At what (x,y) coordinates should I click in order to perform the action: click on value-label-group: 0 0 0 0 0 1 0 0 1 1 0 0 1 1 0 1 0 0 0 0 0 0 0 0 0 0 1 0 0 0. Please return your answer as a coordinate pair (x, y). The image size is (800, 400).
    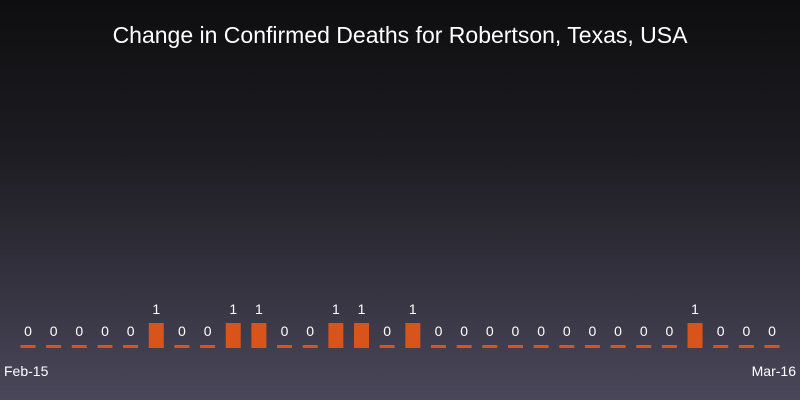
    Looking at the image, I should click on (400, 320).